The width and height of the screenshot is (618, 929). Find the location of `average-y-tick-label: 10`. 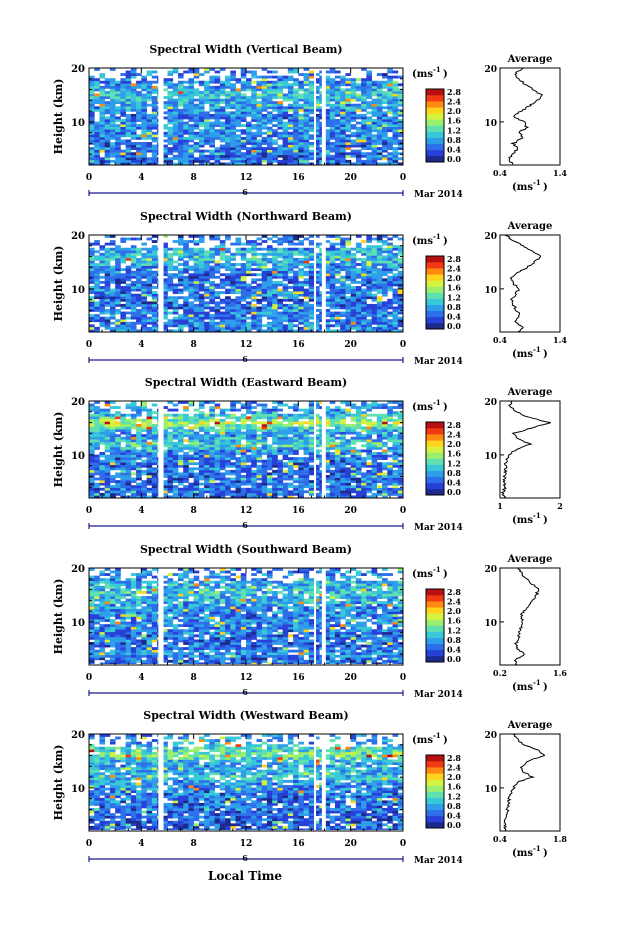

average-y-tick-label: 10 is located at coordinates (490, 291).